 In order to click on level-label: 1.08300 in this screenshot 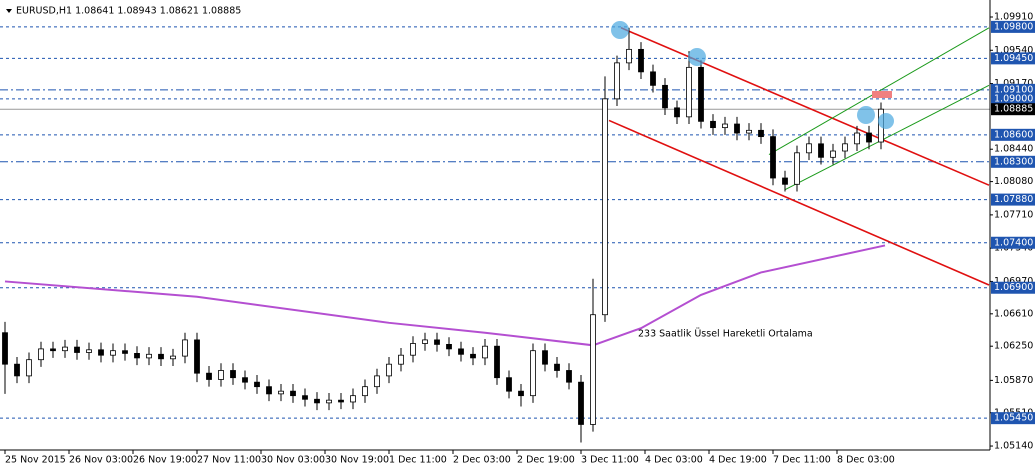, I will do `click(1013, 161)`.